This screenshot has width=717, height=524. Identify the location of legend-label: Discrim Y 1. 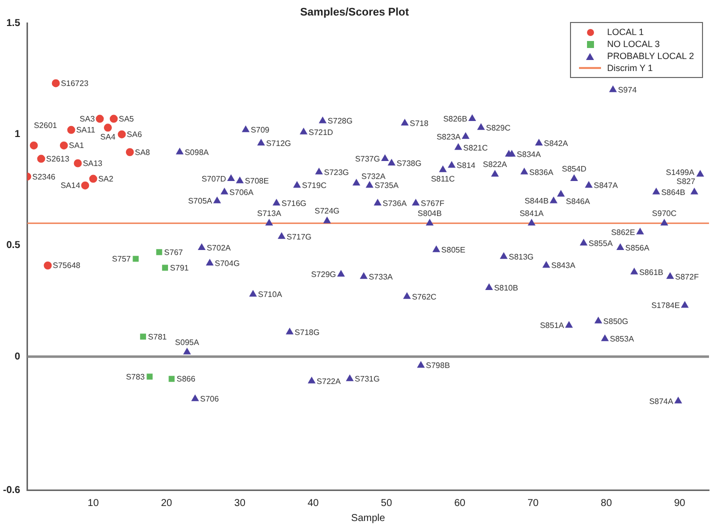
(630, 68).